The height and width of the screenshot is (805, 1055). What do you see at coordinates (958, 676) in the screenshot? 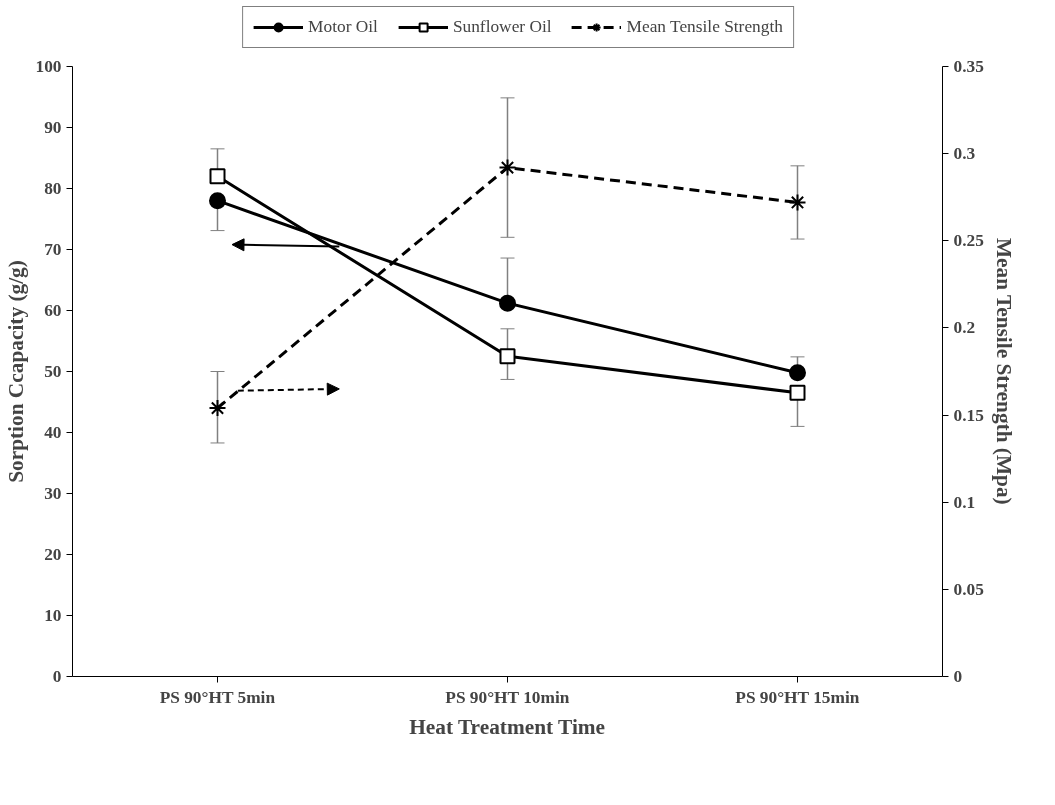
I see `y2-tick-label: 0` at bounding box center [958, 676].